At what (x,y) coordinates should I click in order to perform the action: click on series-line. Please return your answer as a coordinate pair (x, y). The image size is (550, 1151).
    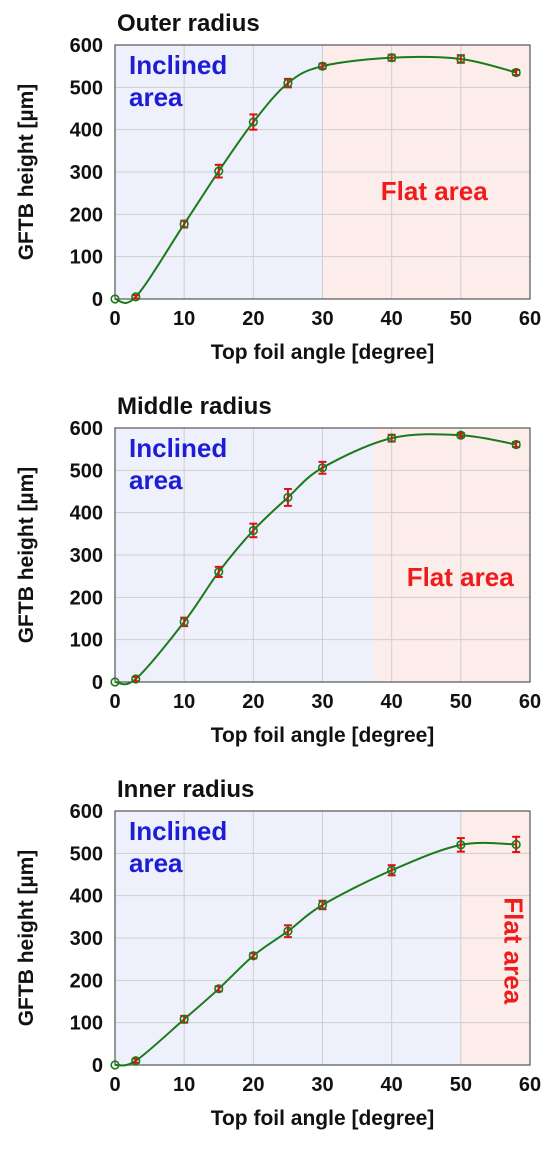
    Looking at the image, I should click on (315, 954).